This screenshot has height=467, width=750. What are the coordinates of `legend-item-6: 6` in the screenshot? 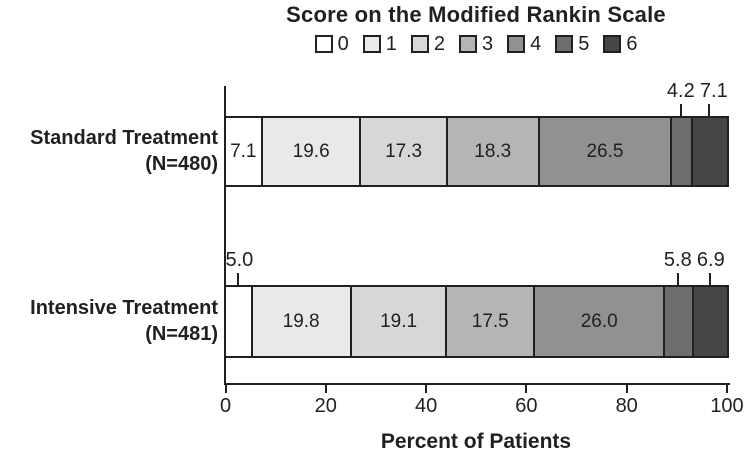 It's located at (620, 44).